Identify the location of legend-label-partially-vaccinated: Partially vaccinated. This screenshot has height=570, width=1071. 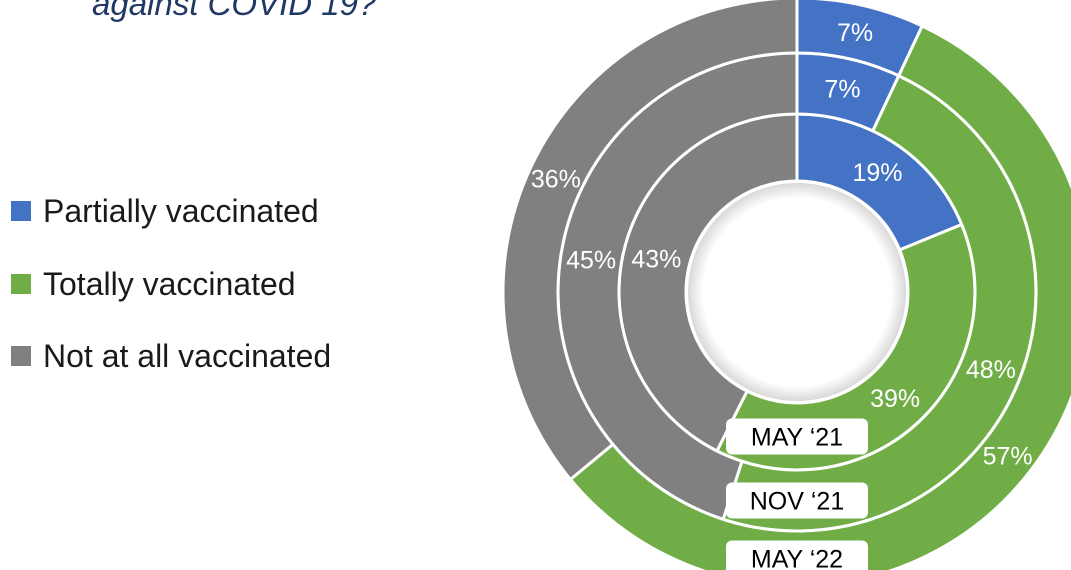
(181, 210).